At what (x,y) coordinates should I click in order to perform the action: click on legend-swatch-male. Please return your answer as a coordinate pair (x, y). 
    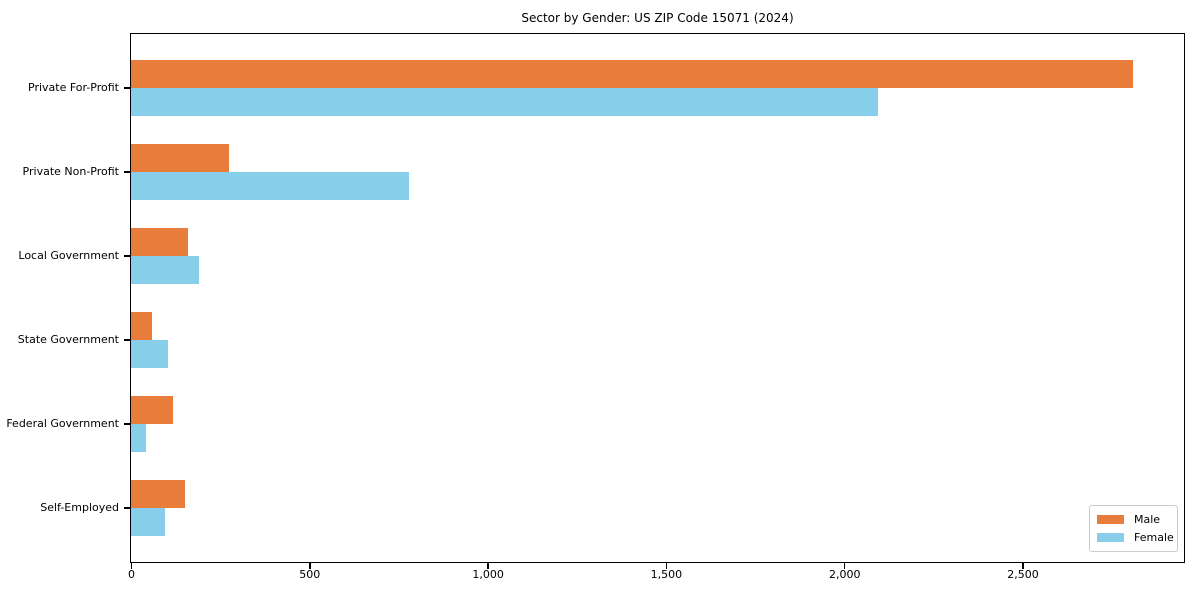
    Looking at the image, I should click on (1110, 519).